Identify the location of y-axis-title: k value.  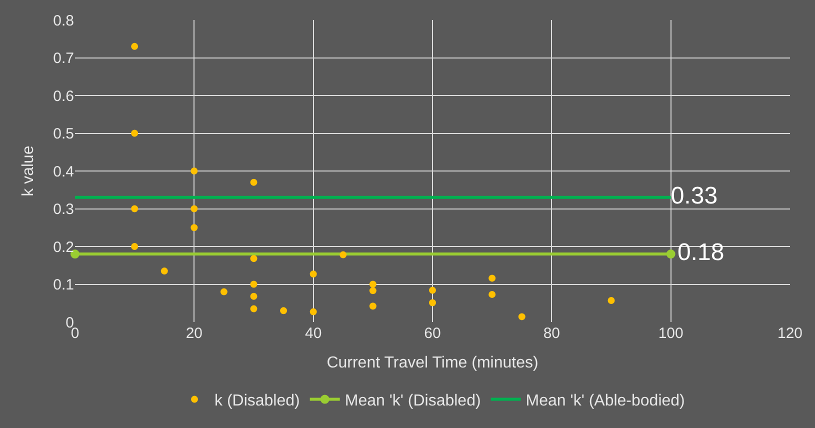
(29, 171).